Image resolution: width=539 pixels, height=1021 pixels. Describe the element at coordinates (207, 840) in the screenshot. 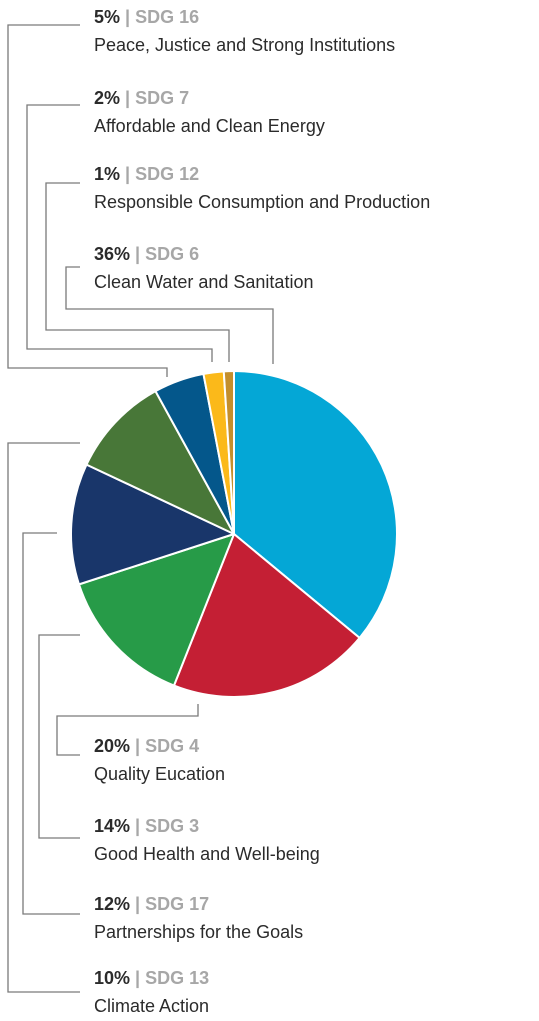

I see `label-sdg-3: 14% | SDG 3 Good Health and Well-being` at that location.